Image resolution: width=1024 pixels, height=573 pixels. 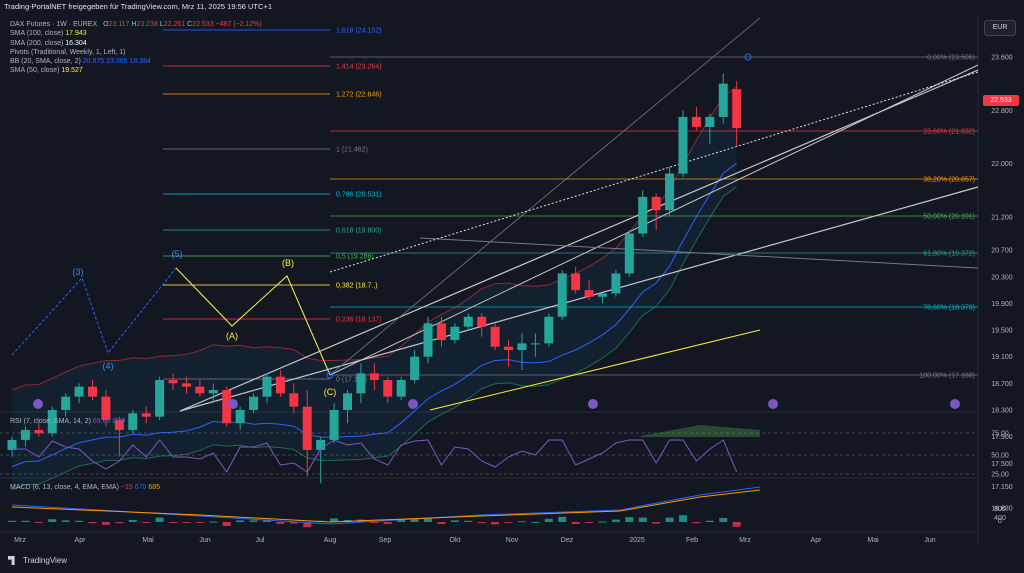 I want to click on ohlc-high-label: H, so click(x=134, y=24).